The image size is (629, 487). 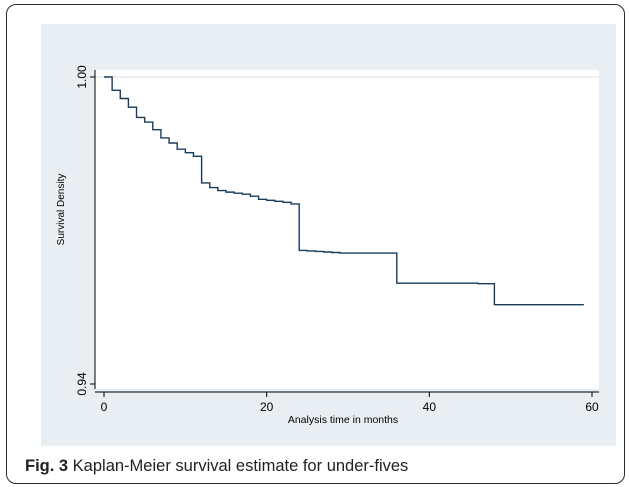 I want to click on x-tick-label: 40, so click(x=430, y=407).